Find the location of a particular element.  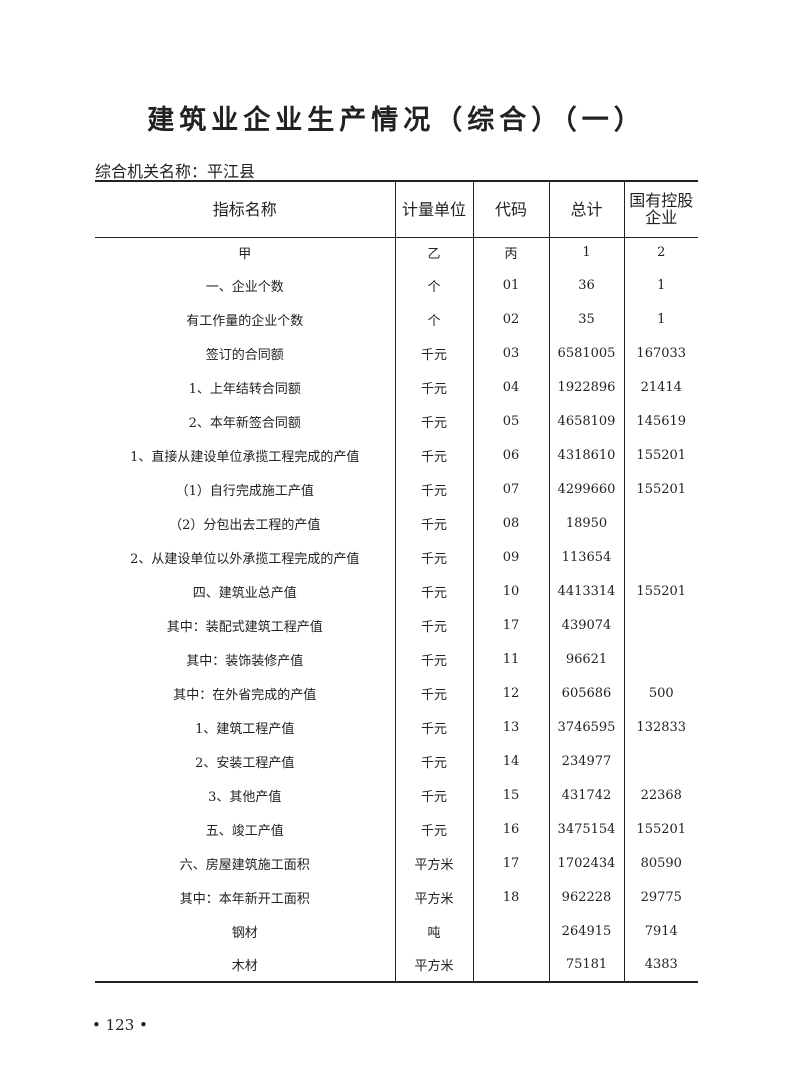

cell-indicator-name: 签订的合同额 is located at coordinates (244, 355).